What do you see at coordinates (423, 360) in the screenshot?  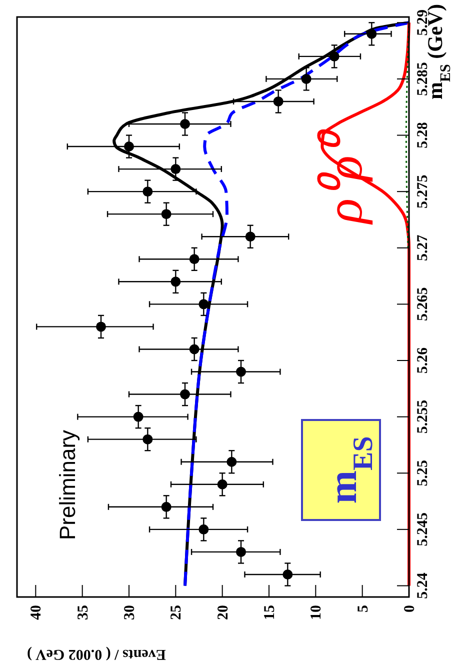 I see `y-tick-label: 5.26` at bounding box center [423, 360].